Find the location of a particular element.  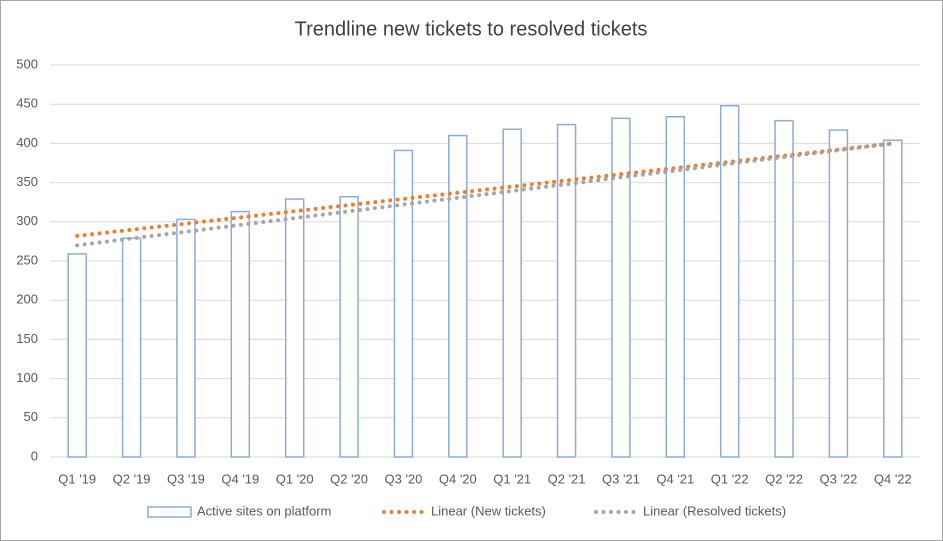

x-tick-label: Q1 '22 is located at coordinates (730, 478).